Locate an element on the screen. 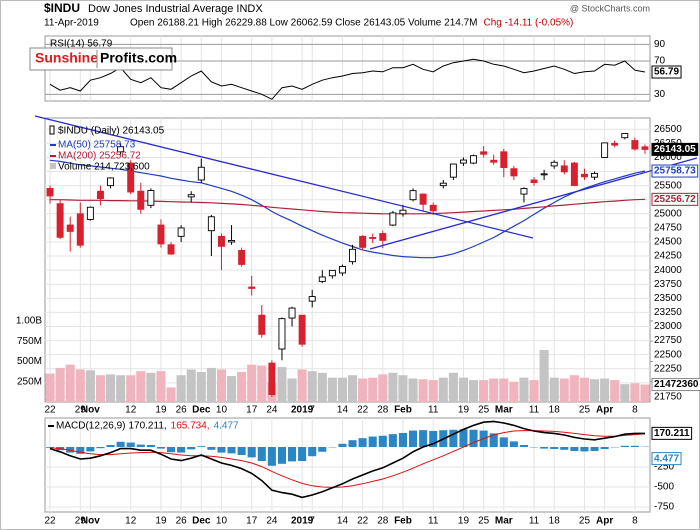 The height and width of the screenshot is (530, 700). x-tick-label: 24 is located at coordinates (272, 521).